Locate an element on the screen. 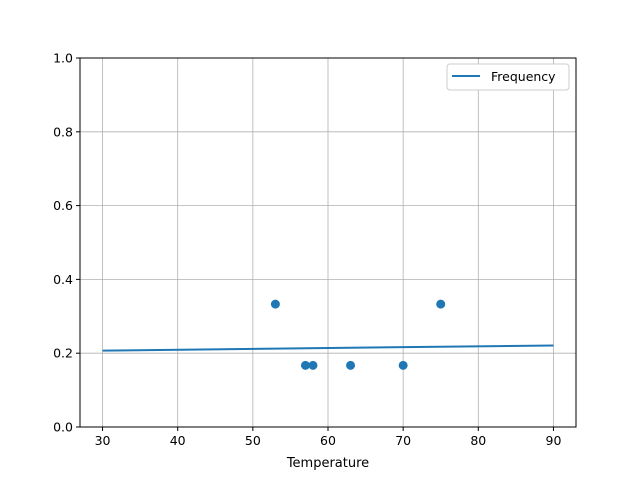  y-tick-label: 0.6 is located at coordinates (63, 205).